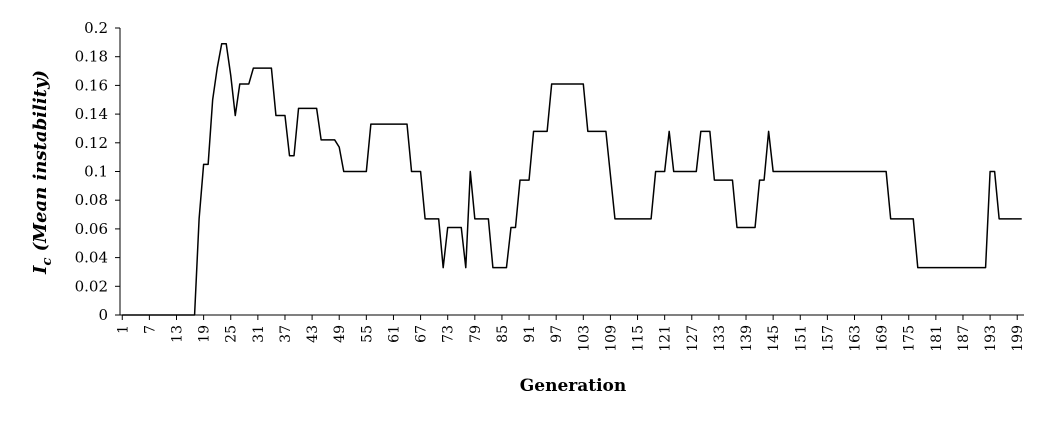 Image resolution: width=1053 pixels, height=431 pixels. I want to click on x-tick-label: 25, so click(232, 334).